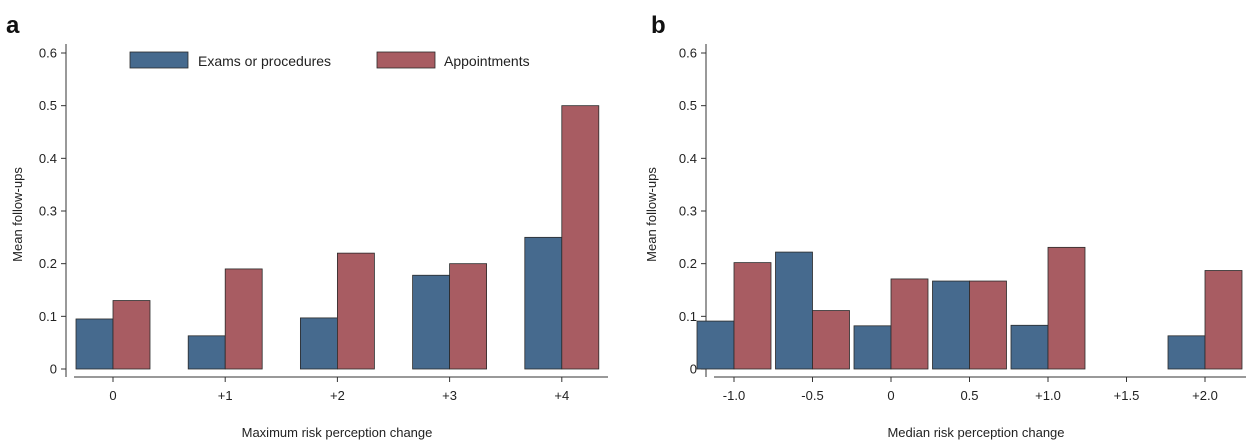 The height and width of the screenshot is (443, 1246). Describe the element at coordinates (1127, 395) in the screenshot. I see `x-tick-label: +1.5` at that location.